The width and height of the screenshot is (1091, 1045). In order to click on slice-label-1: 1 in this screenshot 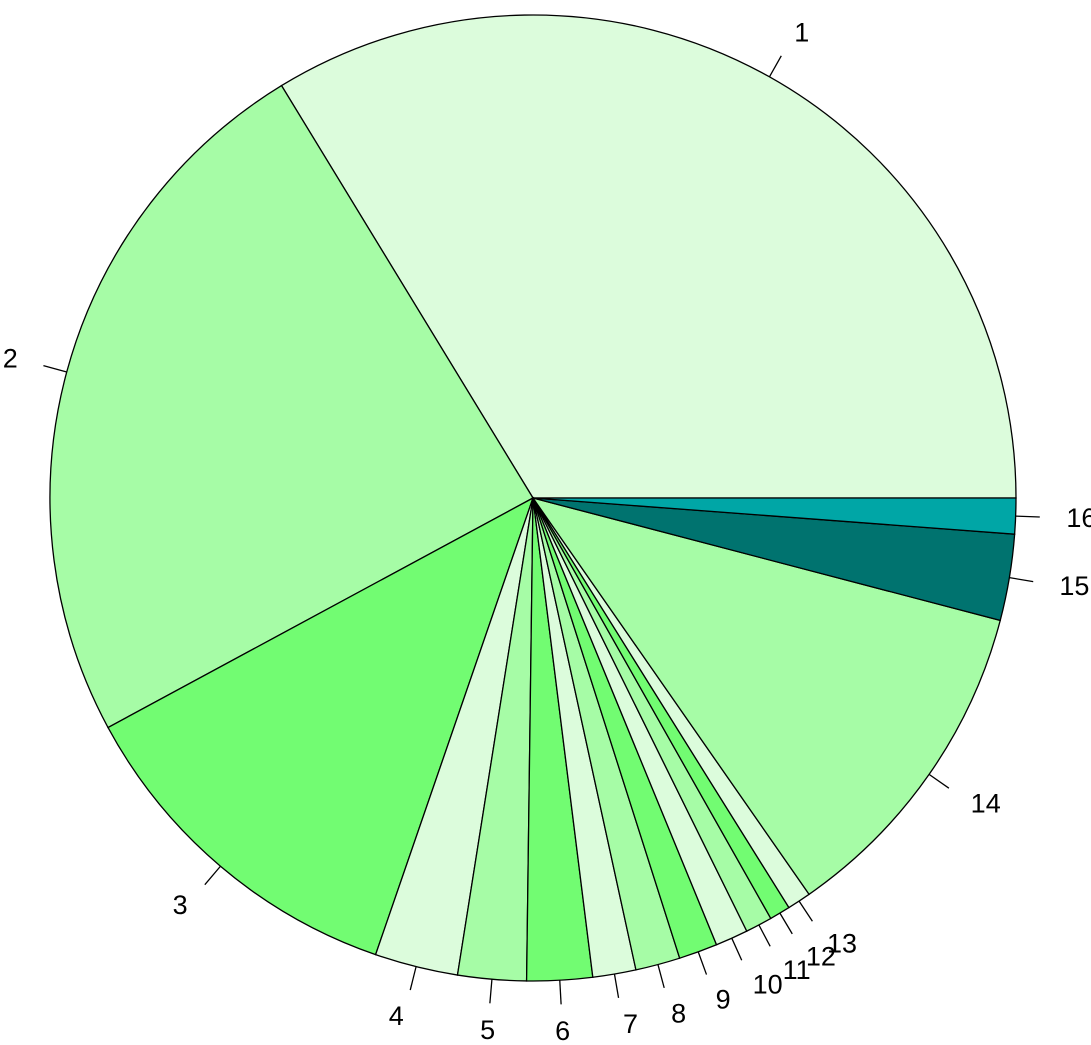, I will do `click(801, 33)`.